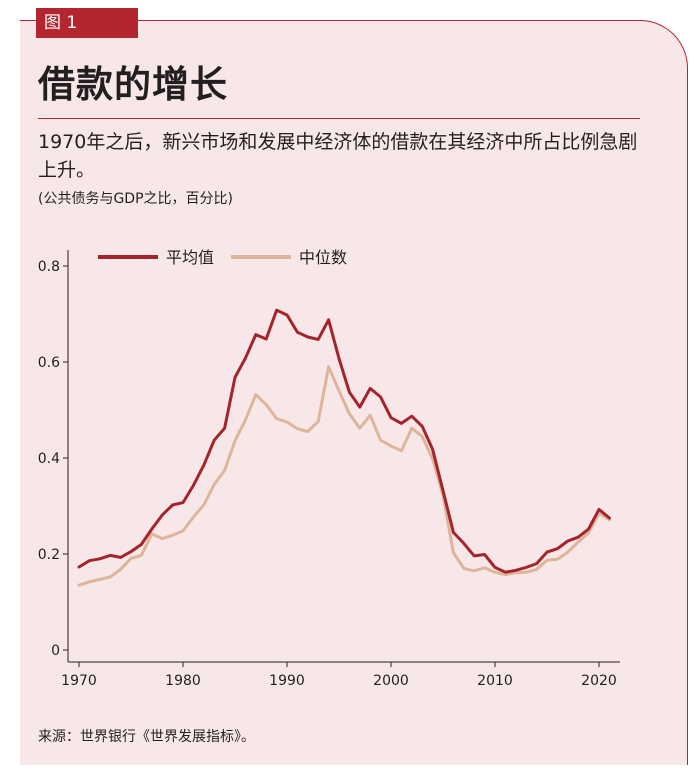 The image size is (700, 777). I want to click on y-tick-label: 0.2, so click(49, 555).